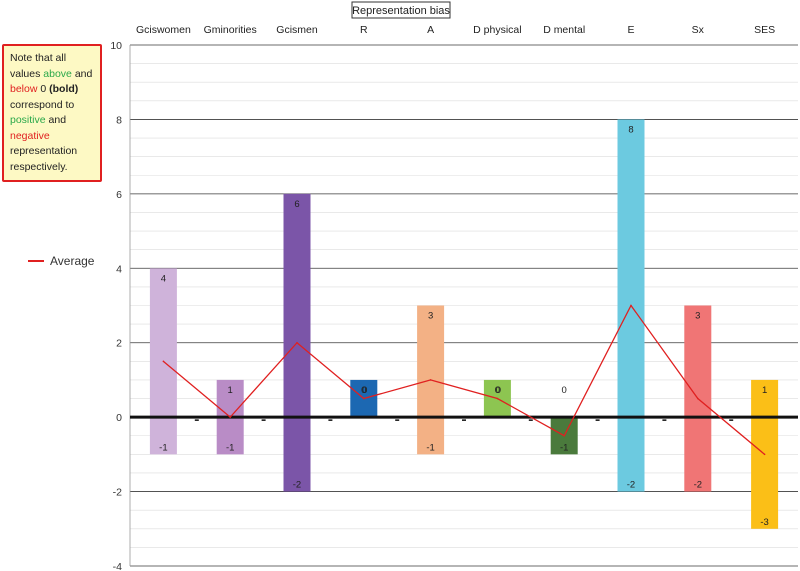 This screenshot has height=571, width=800. I want to click on note-and1: and, so click(83, 73).